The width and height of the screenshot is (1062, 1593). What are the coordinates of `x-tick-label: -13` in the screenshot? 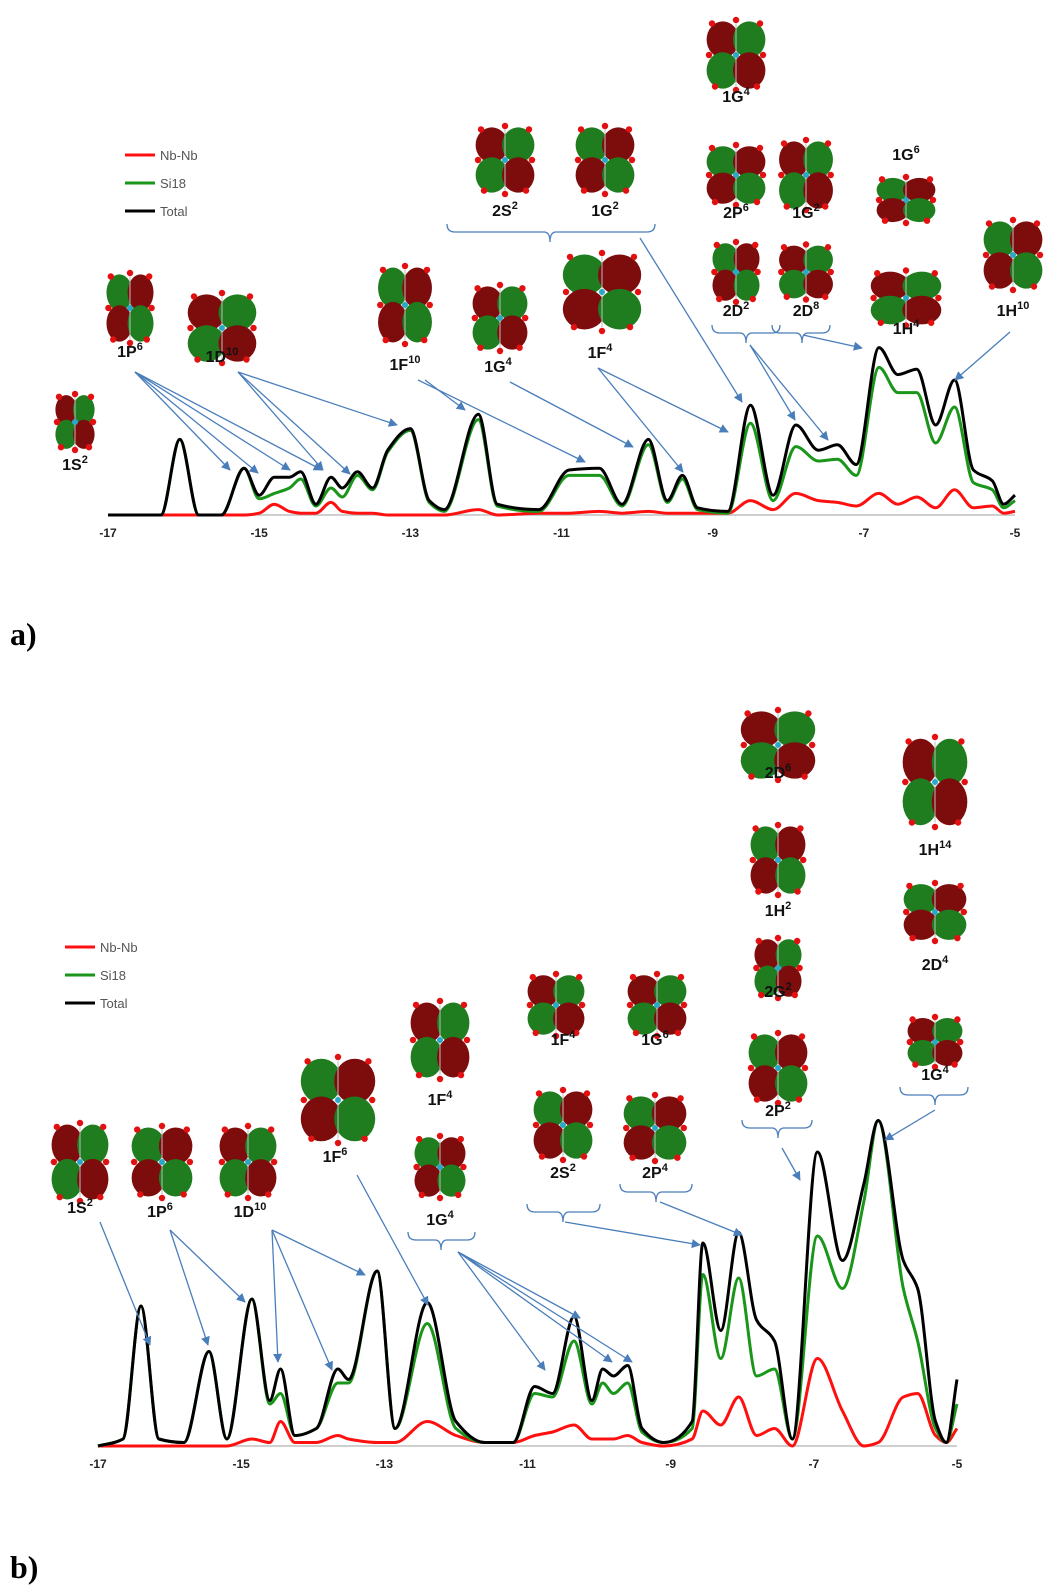 It's located at (385, 1464).